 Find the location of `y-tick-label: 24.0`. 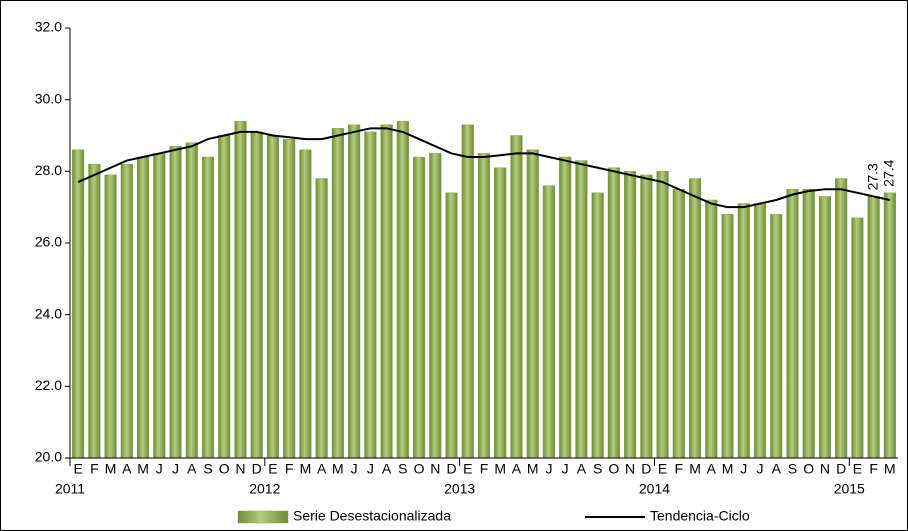

y-tick-label: 24.0 is located at coordinates (48, 313).